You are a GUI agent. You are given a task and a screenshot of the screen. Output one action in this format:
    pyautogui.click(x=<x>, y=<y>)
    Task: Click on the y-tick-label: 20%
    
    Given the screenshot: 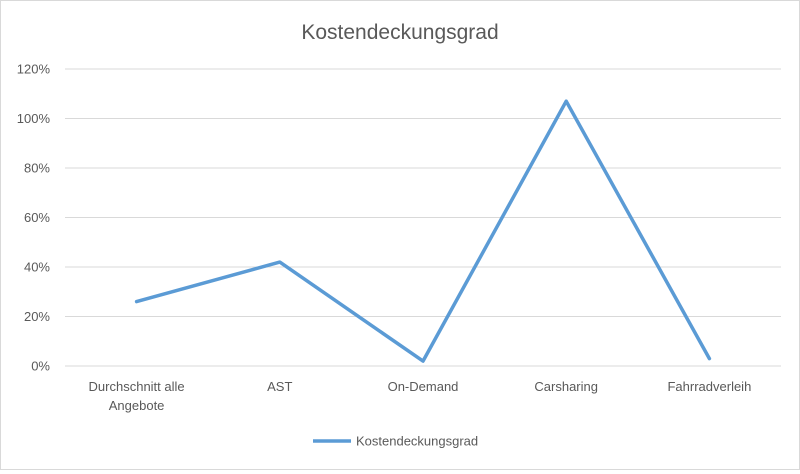 What is the action you would take?
    pyautogui.click(x=37, y=316)
    